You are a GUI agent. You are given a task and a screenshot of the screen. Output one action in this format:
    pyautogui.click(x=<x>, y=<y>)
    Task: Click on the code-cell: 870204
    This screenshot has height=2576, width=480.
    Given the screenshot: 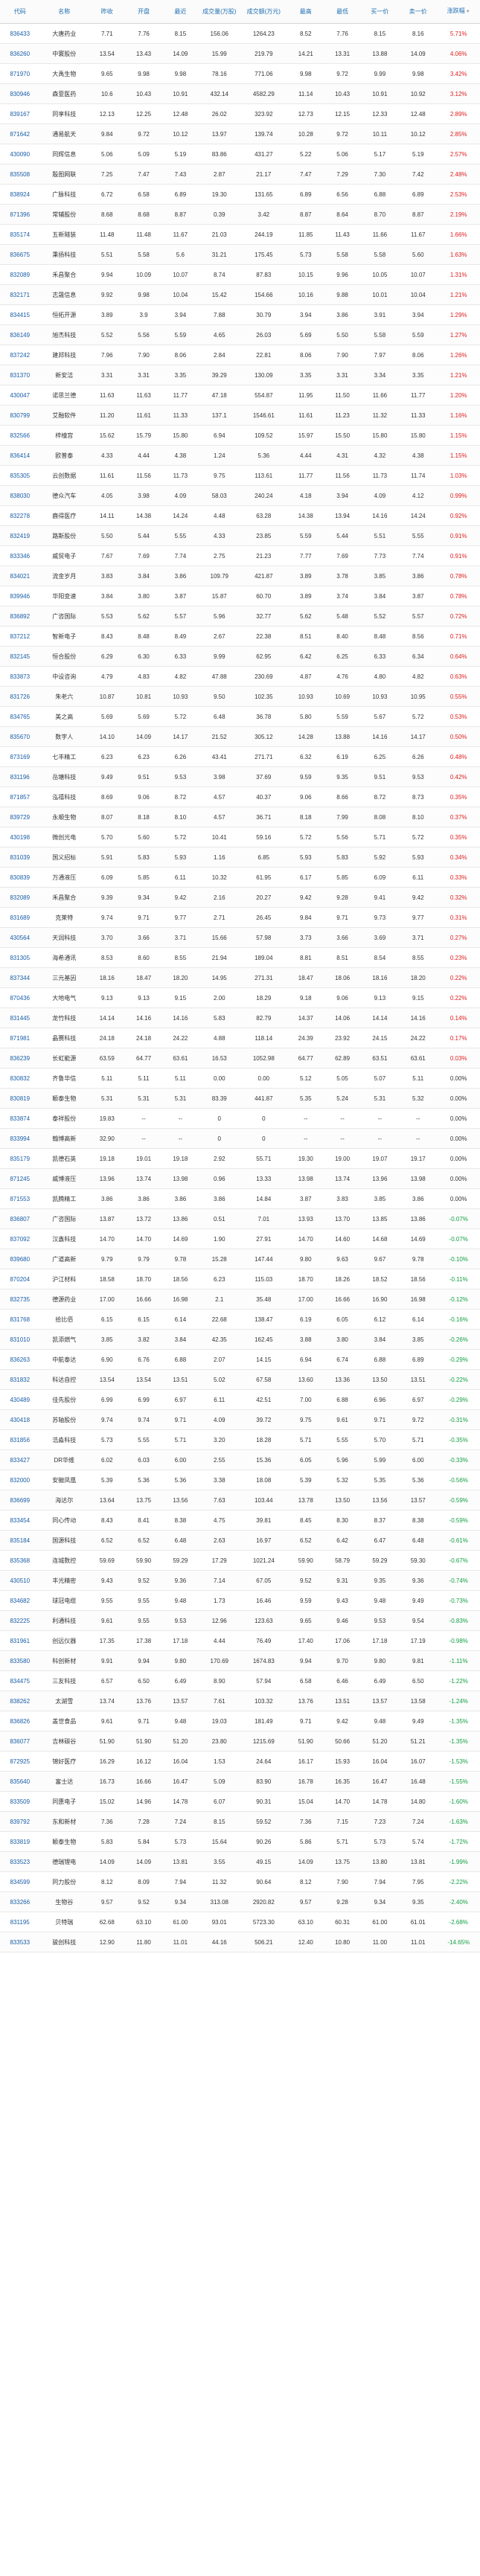 What is the action you would take?
    pyautogui.click(x=20, y=1279)
    